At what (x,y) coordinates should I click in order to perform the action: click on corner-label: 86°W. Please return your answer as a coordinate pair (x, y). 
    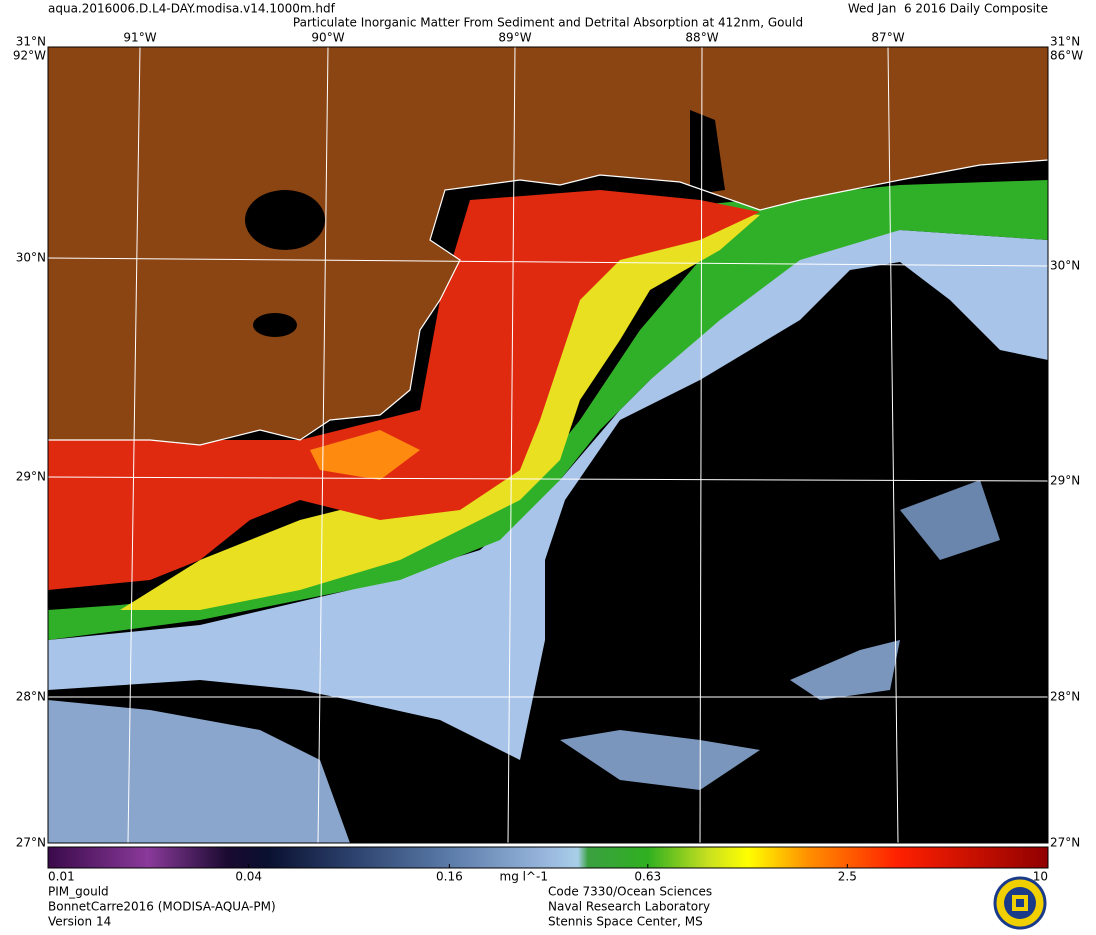
    Looking at the image, I should click on (1066, 56).